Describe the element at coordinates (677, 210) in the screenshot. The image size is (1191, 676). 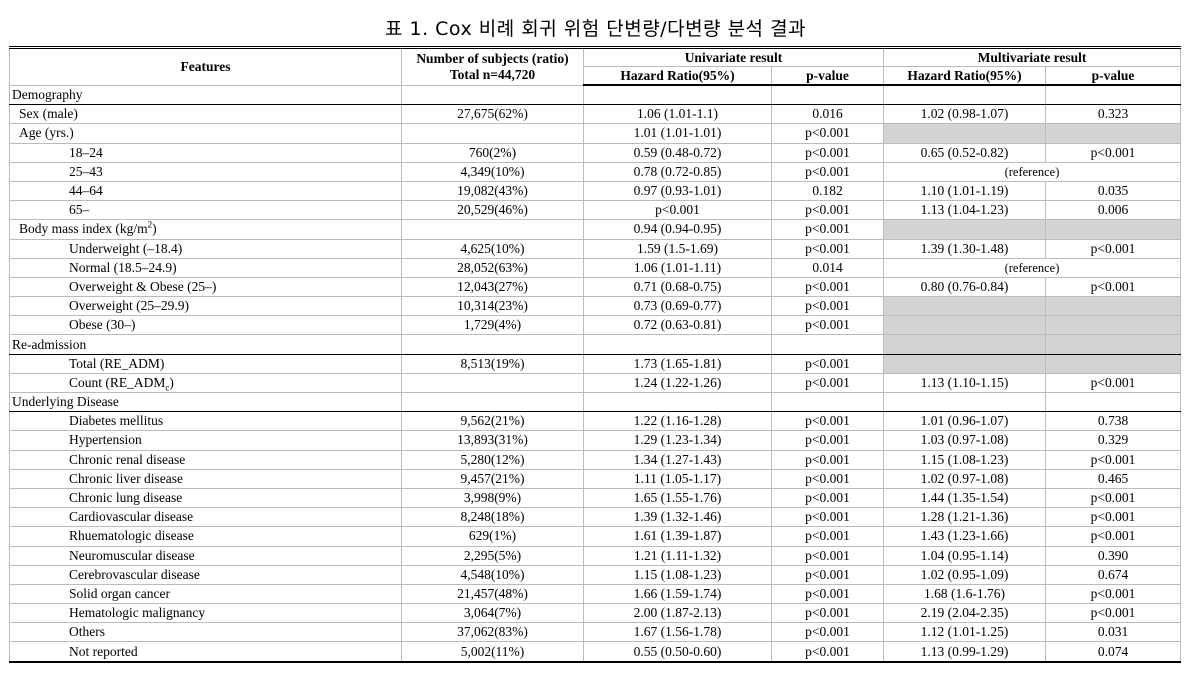
I see `cell-univariate-hr: p<0.001` at that location.